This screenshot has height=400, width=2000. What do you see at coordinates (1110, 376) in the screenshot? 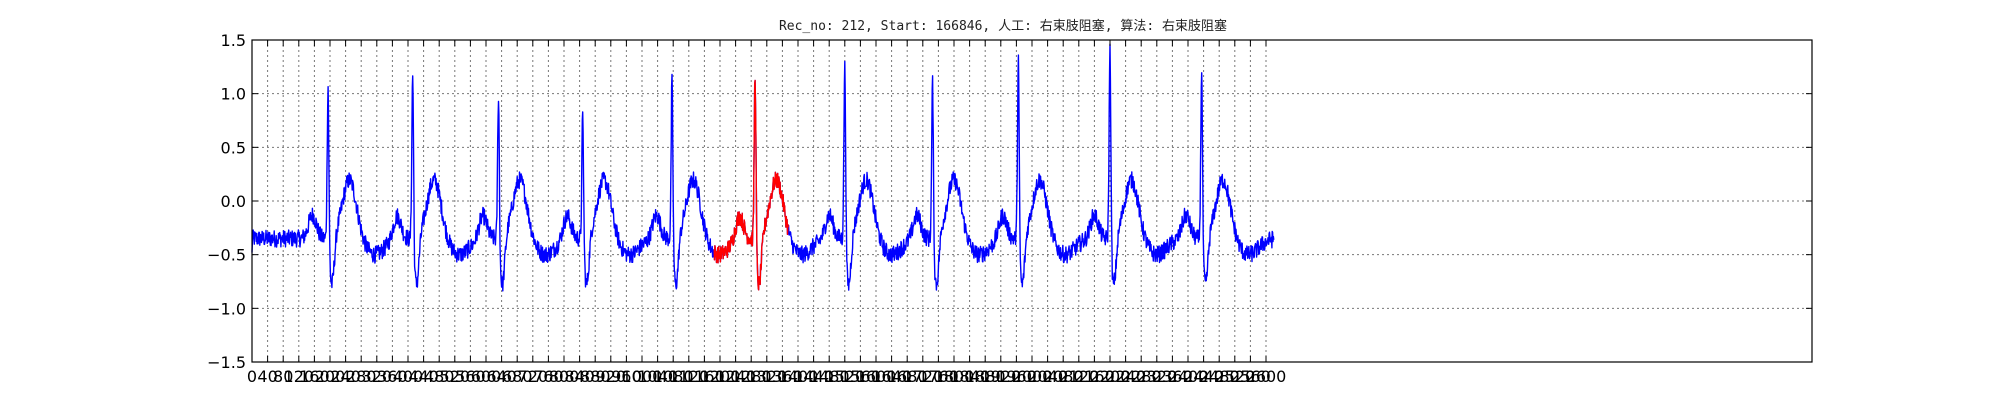
I see `x-tick-label: 2200` at bounding box center [1110, 376].